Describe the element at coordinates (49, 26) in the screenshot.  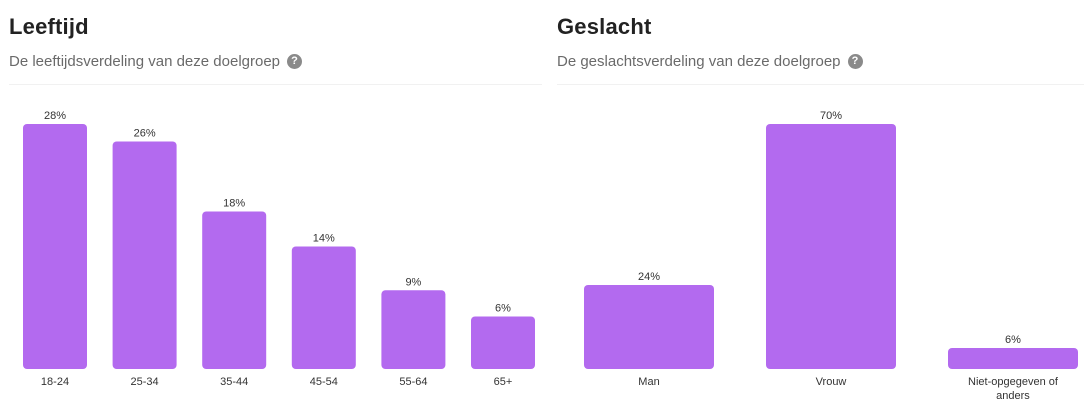
I see `age-title: Leeftijd` at that location.